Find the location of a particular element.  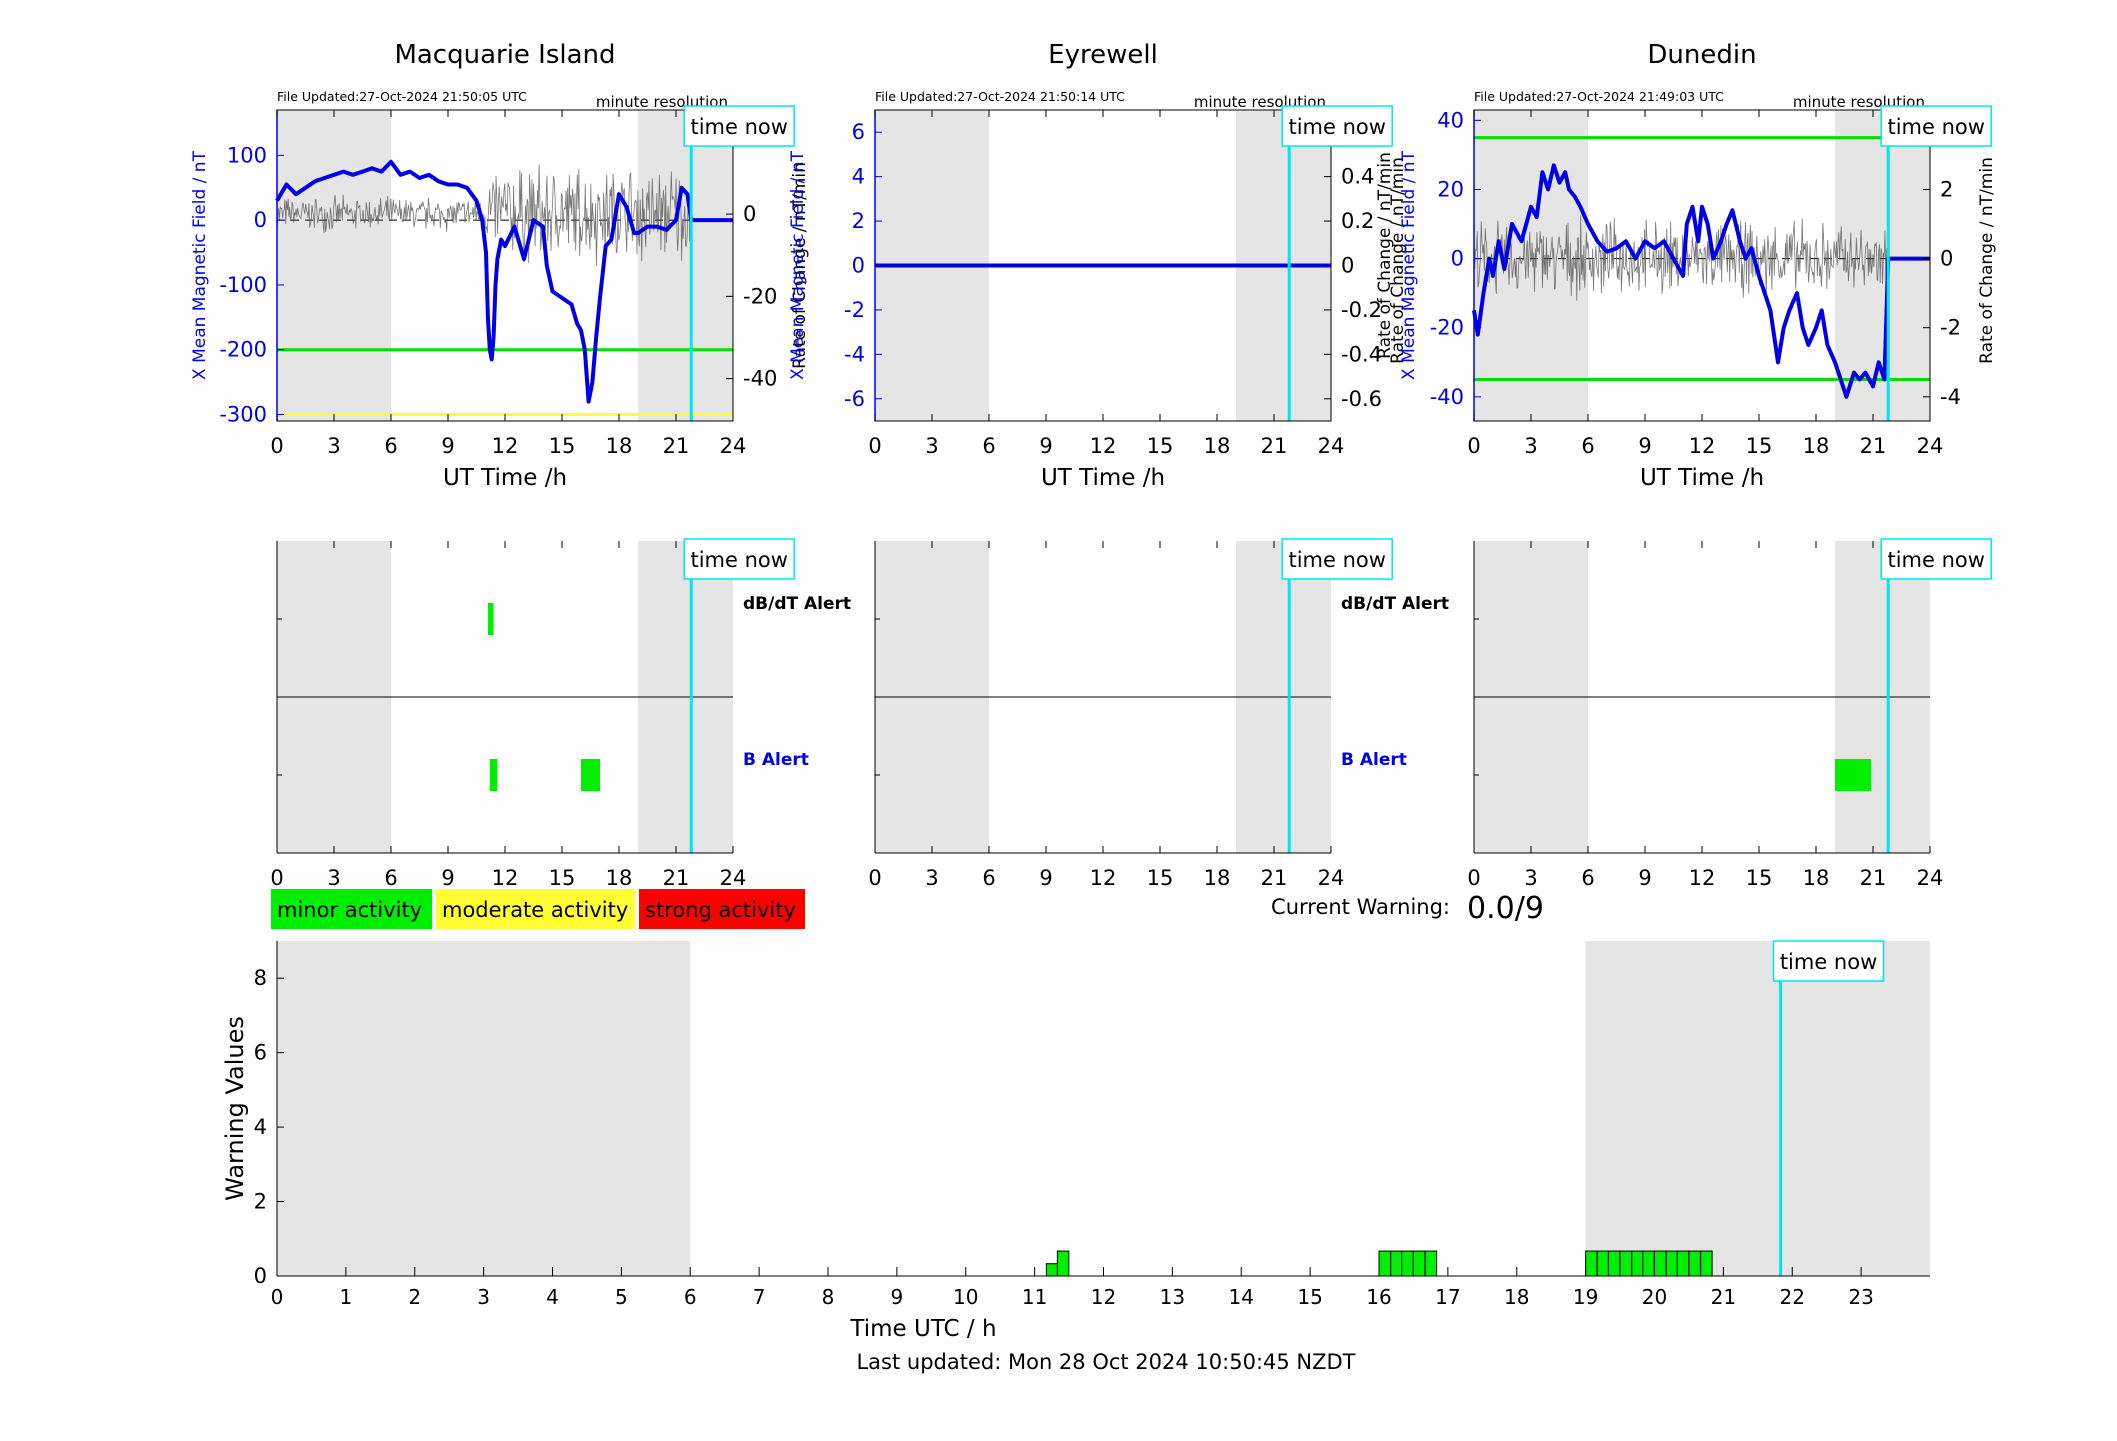

x-tick-label: 7 is located at coordinates (759, 1297).